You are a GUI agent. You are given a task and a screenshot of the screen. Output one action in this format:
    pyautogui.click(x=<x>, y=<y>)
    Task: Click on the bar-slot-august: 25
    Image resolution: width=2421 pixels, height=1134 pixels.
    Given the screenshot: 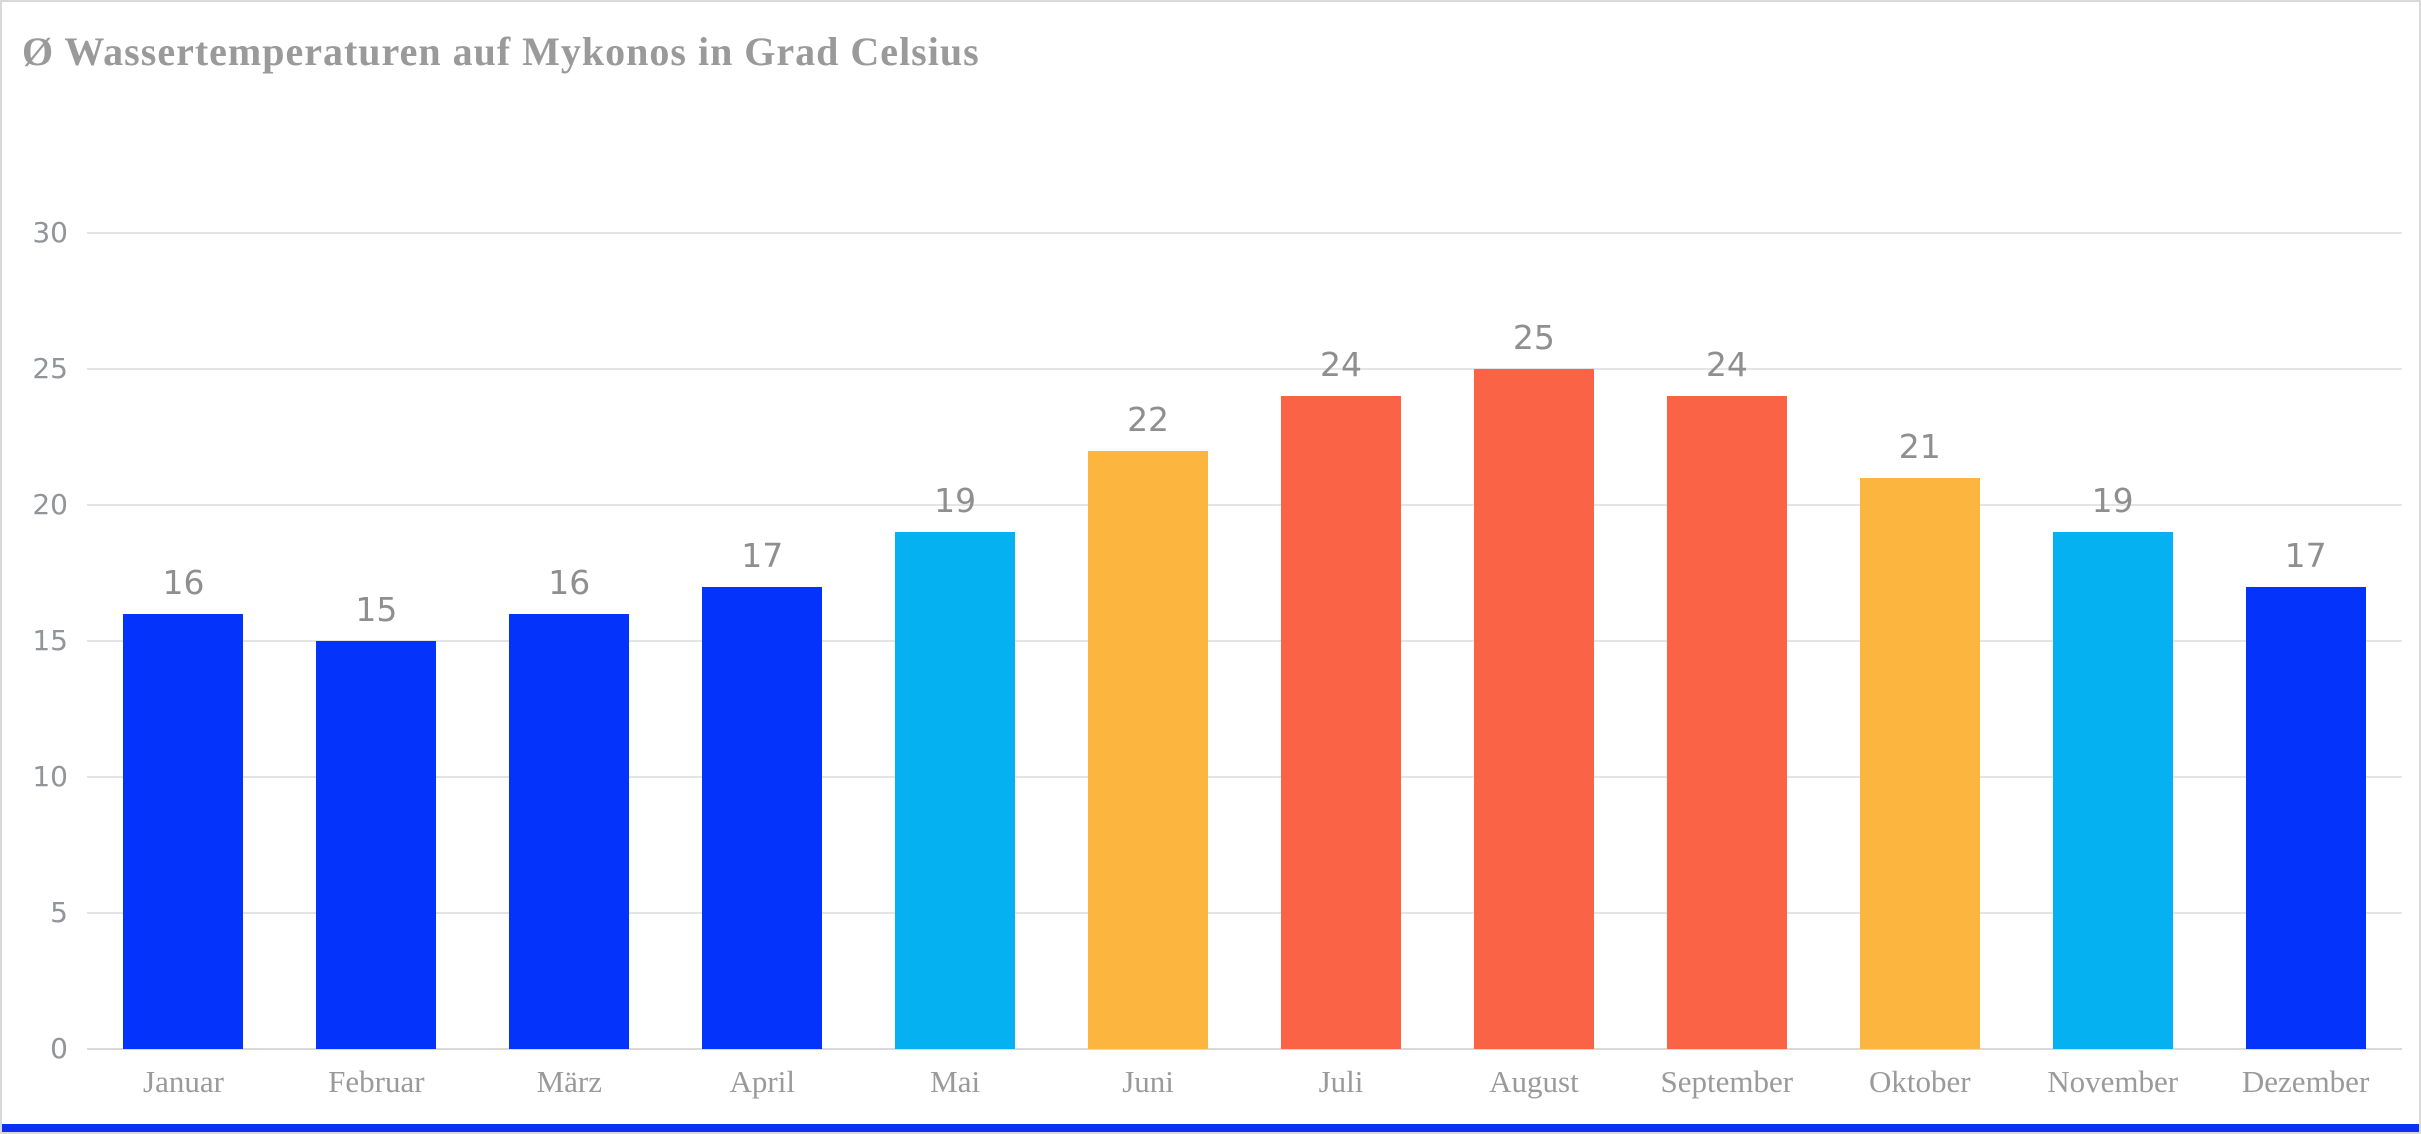 What is the action you would take?
    pyautogui.click(x=1533, y=641)
    